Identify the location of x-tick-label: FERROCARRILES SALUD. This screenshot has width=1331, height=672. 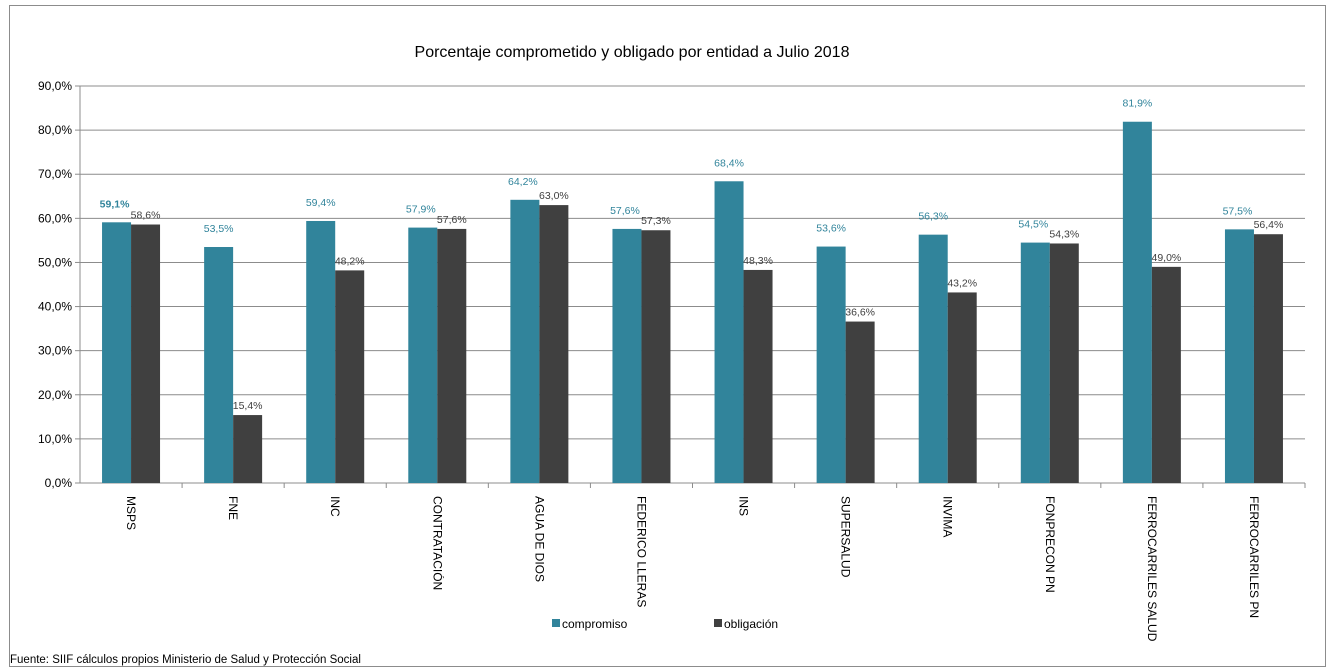
(1152, 569).